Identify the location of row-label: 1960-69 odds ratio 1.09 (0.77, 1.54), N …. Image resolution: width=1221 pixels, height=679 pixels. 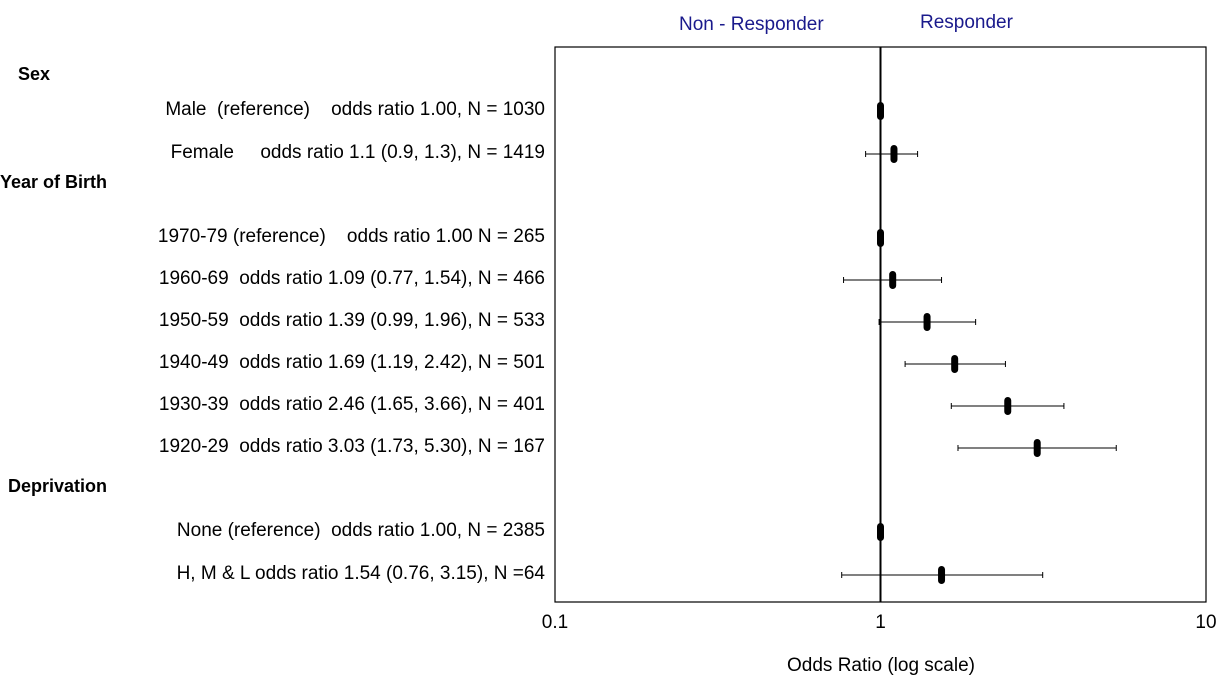
(351, 278).